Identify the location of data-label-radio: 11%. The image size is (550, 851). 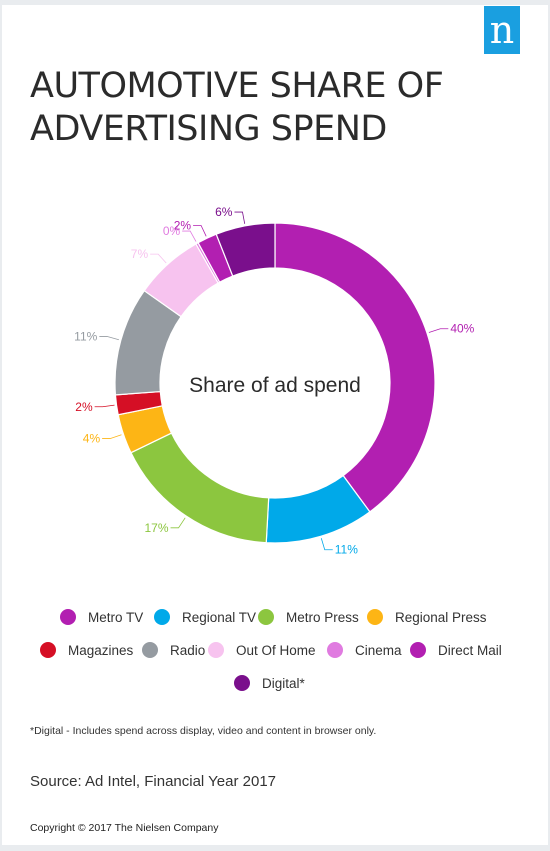
(85, 337).